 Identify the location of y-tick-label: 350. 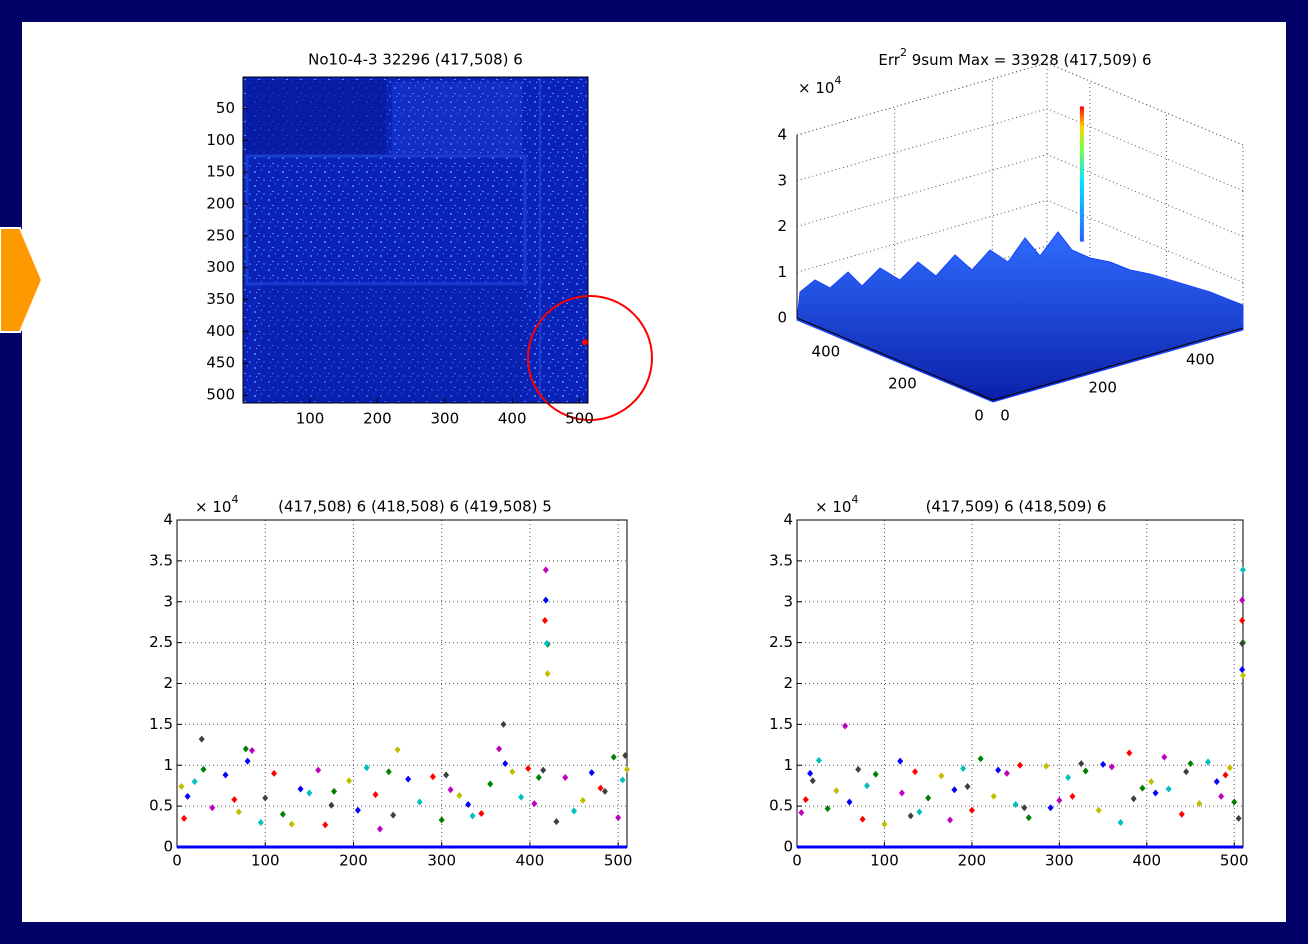
(220, 299).